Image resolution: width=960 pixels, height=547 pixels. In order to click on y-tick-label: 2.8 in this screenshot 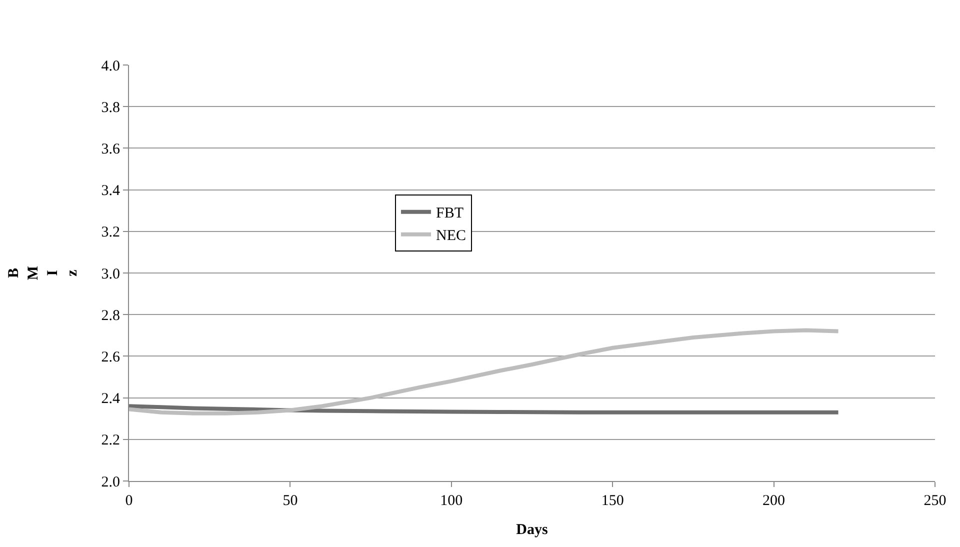, I will do `click(110, 316)`.